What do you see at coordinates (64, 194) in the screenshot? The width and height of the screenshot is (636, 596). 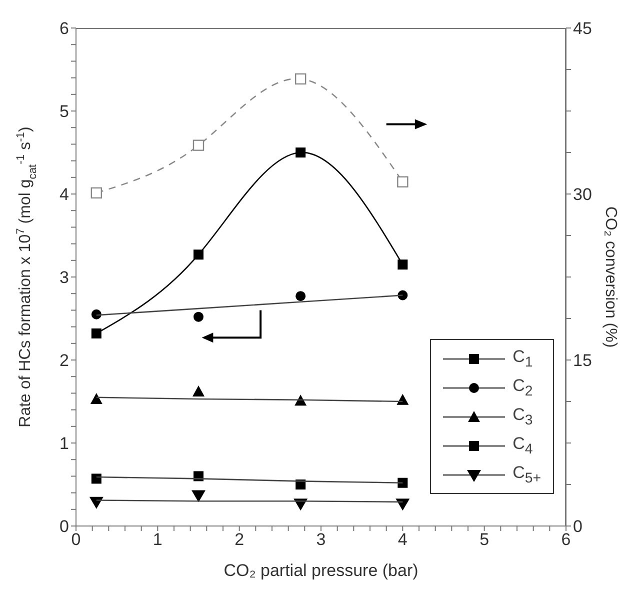 I see `y-tick-label: 4` at bounding box center [64, 194].